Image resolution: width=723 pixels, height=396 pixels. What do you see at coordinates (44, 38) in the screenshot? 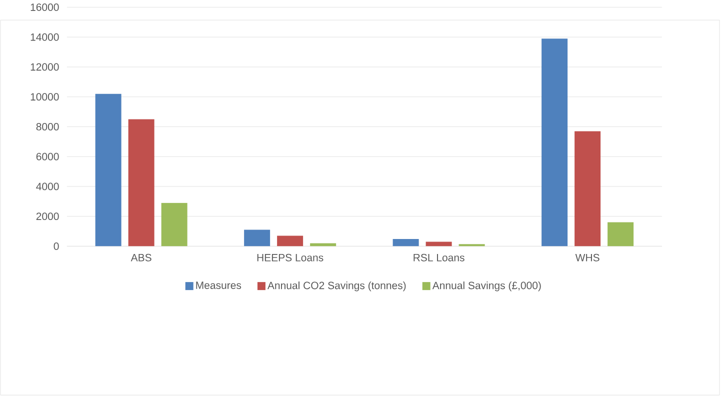
I see `y-tick-label: 14000` at bounding box center [44, 38].